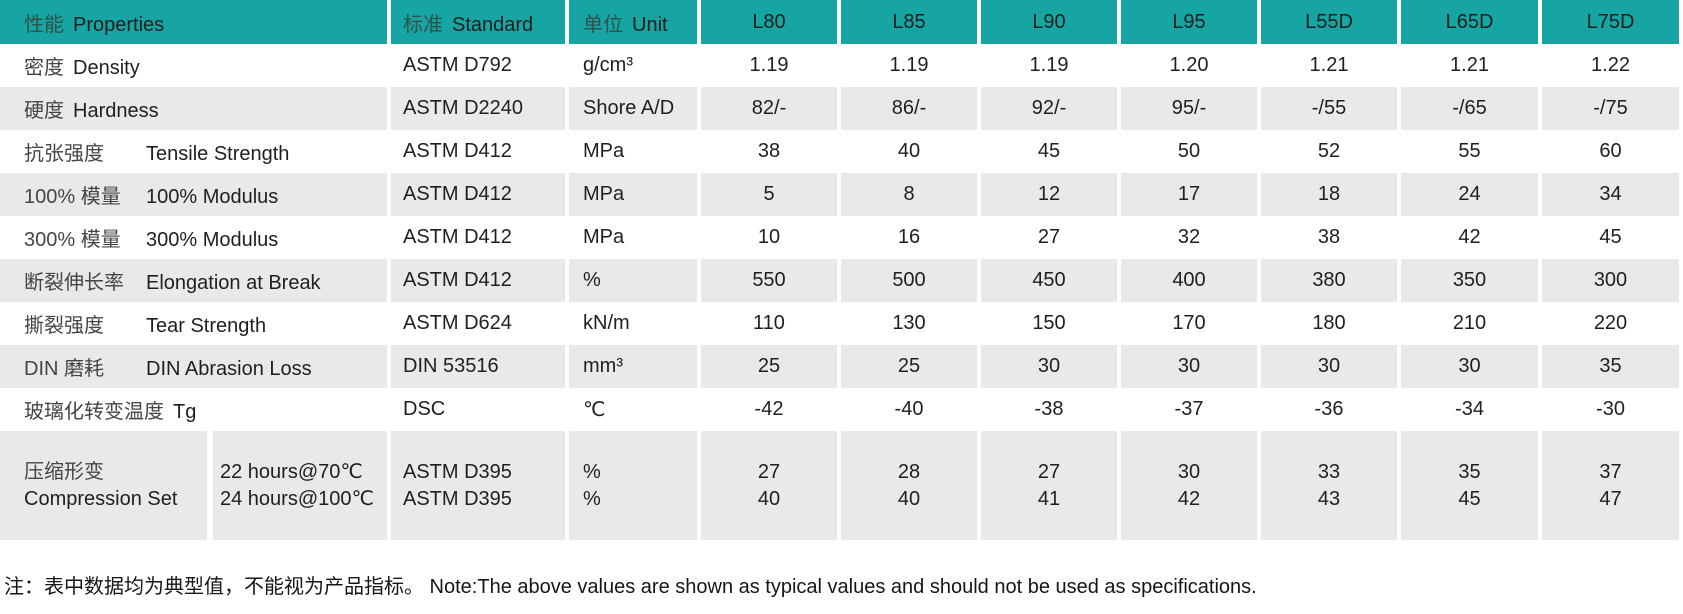 Image resolution: width=1683 pixels, height=614 pixels. Describe the element at coordinates (297, 498) in the screenshot. I see `condition-line: 24 hours@100℃` at that location.